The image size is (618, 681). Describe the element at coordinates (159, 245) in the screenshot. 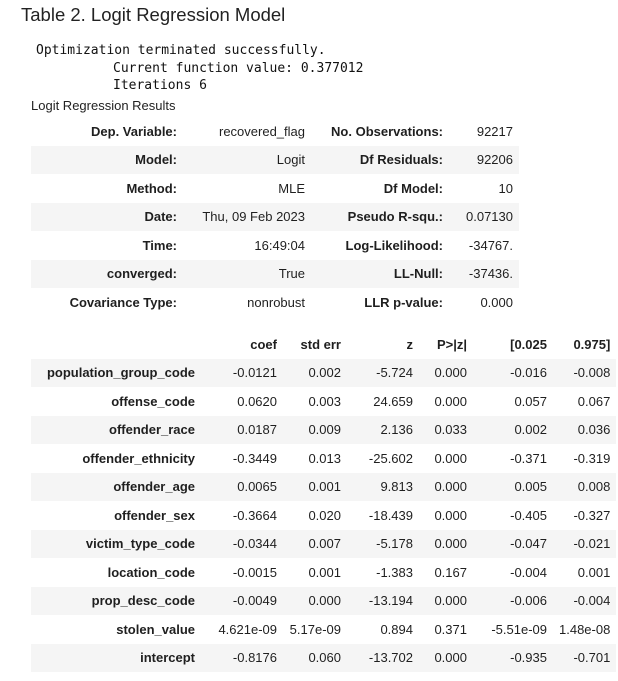

I see `summary-label: Time:` at that location.